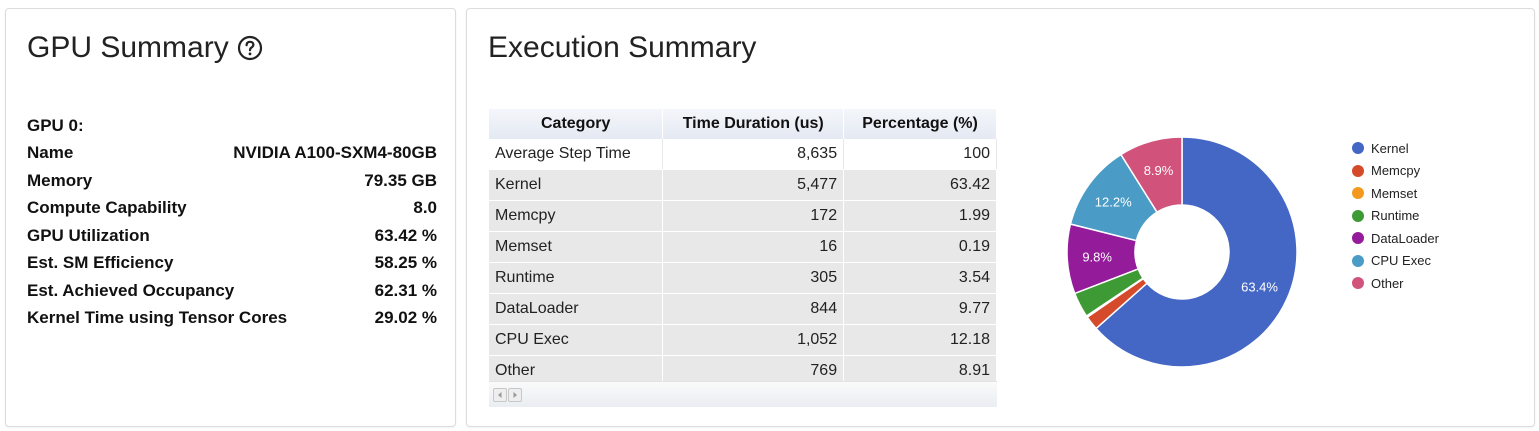 Image resolution: width=1539 pixels, height=431 pixels. Describe the element at coordinates (232, 154) in the screenshot. I see `gpu-info-row: Name NVIDIA A100-SXM4-80GB` at that location.